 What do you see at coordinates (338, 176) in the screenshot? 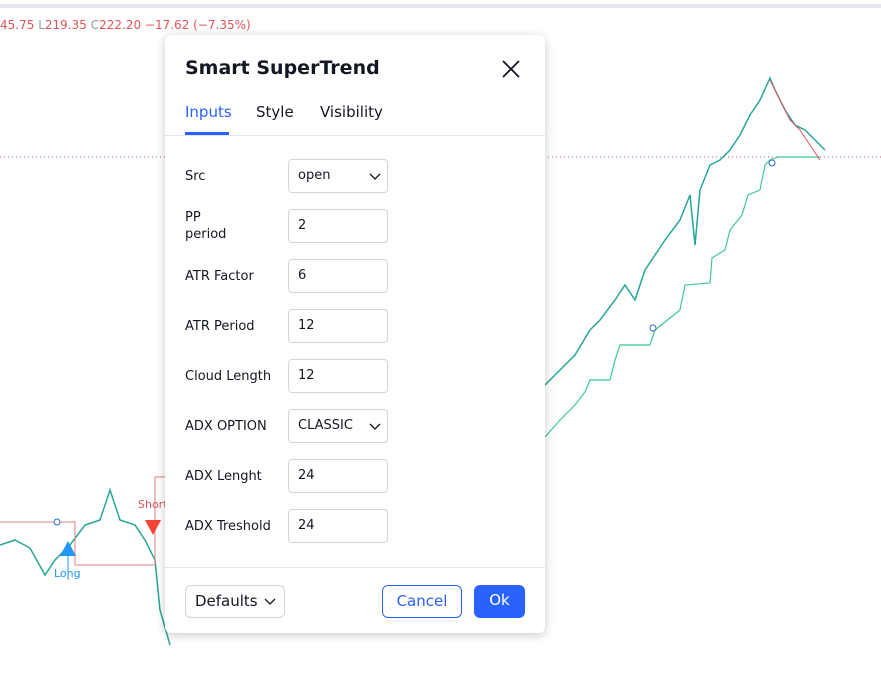
I see `select-field: open` at bounding box center [338, 176].